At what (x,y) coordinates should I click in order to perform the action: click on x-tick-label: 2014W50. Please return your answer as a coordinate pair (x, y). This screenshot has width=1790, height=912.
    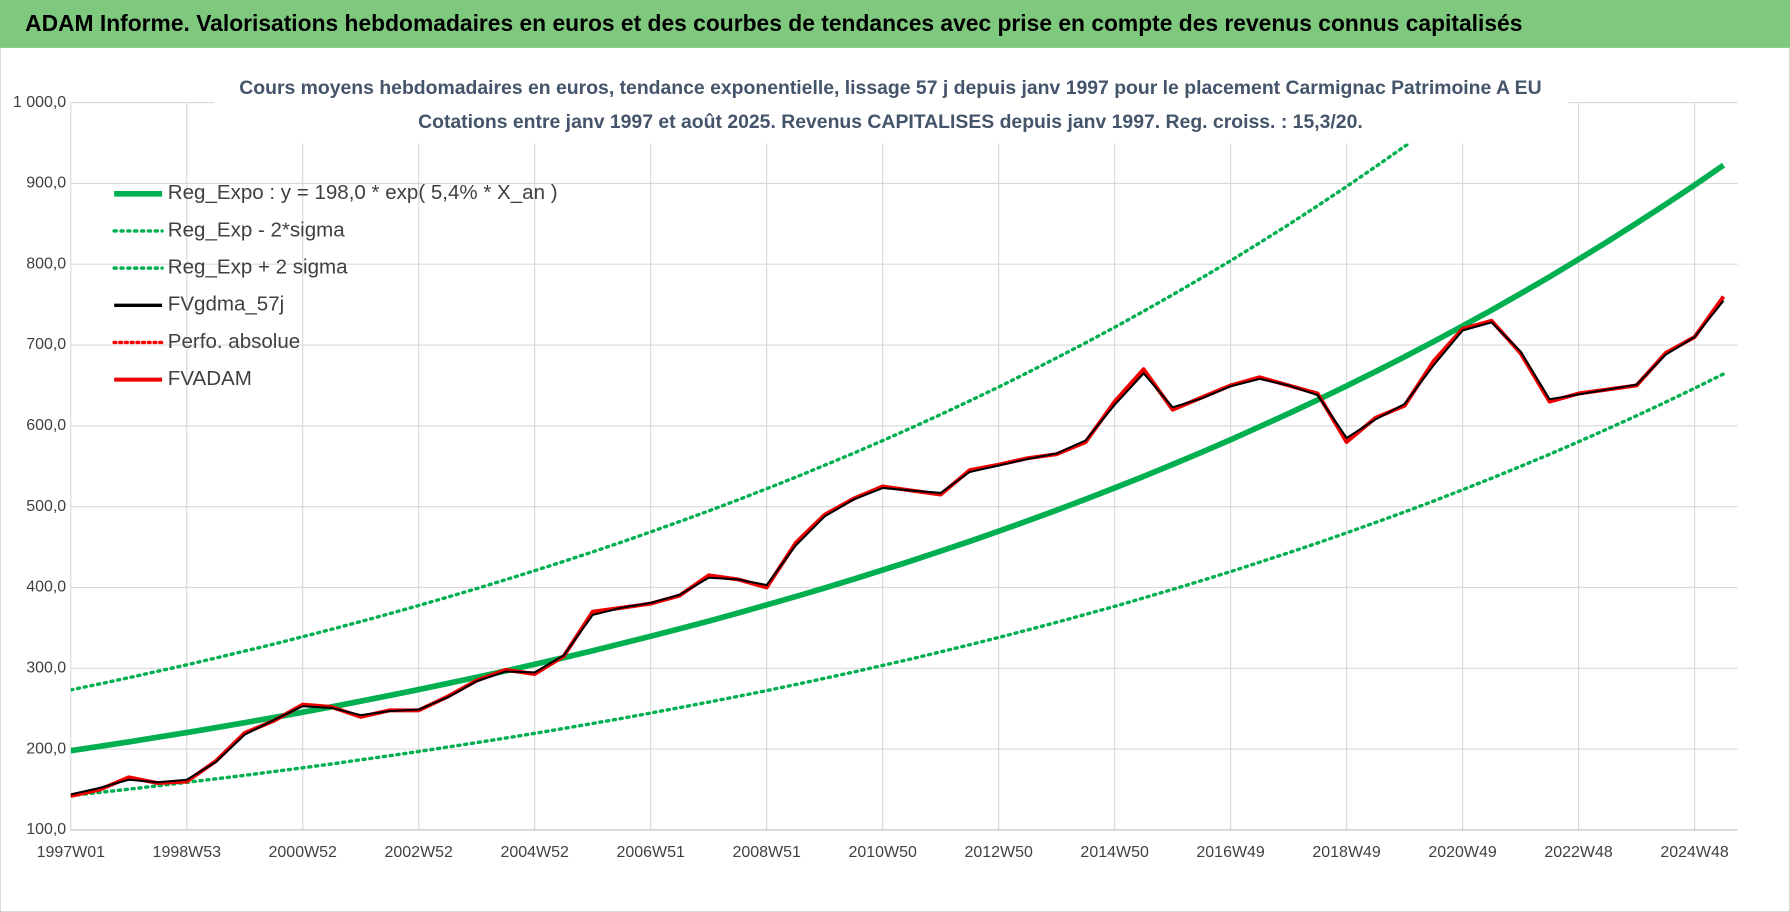
    Looking at the image, I should click on (1114, 852).